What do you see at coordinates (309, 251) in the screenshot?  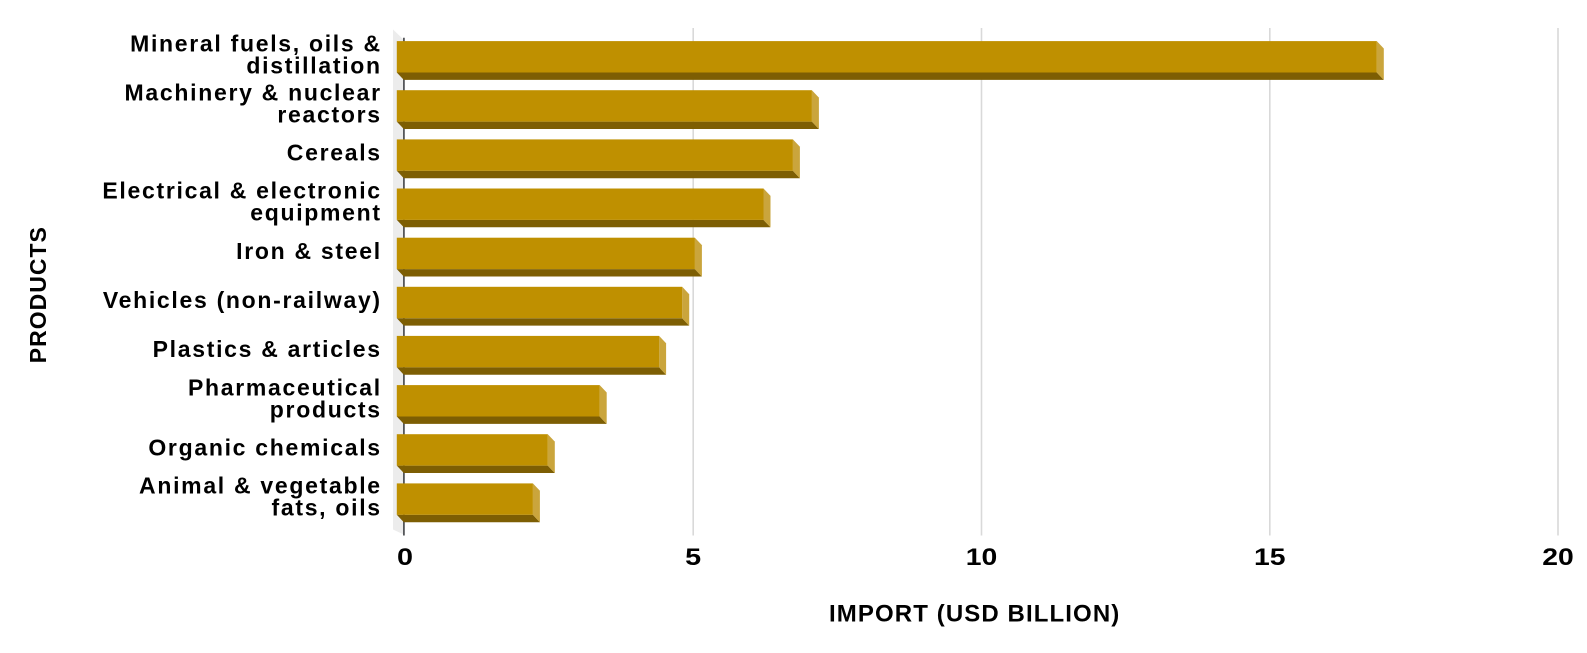 I see `svg-text: Iron & steel` at bounding box center [309, 251].